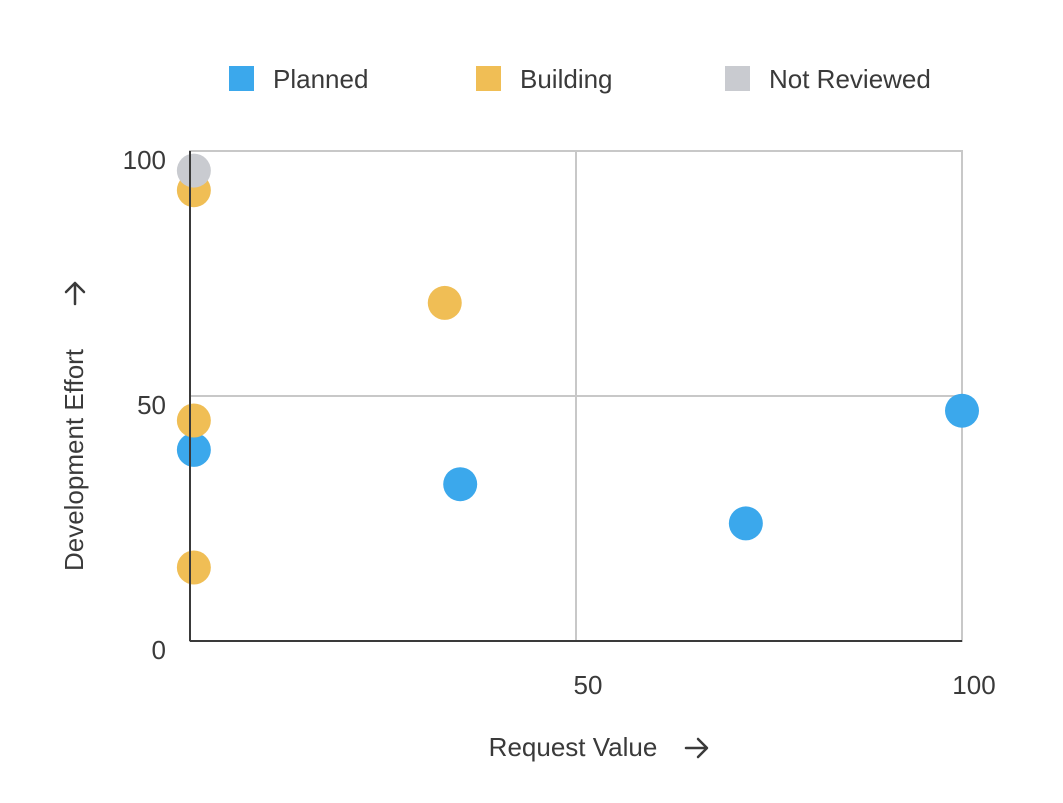 The height and width of the screenshot is (803, 1063). Describe the element at coordinates (320, 79) in the screenshot. I see `legend-label: Planned` at that location.